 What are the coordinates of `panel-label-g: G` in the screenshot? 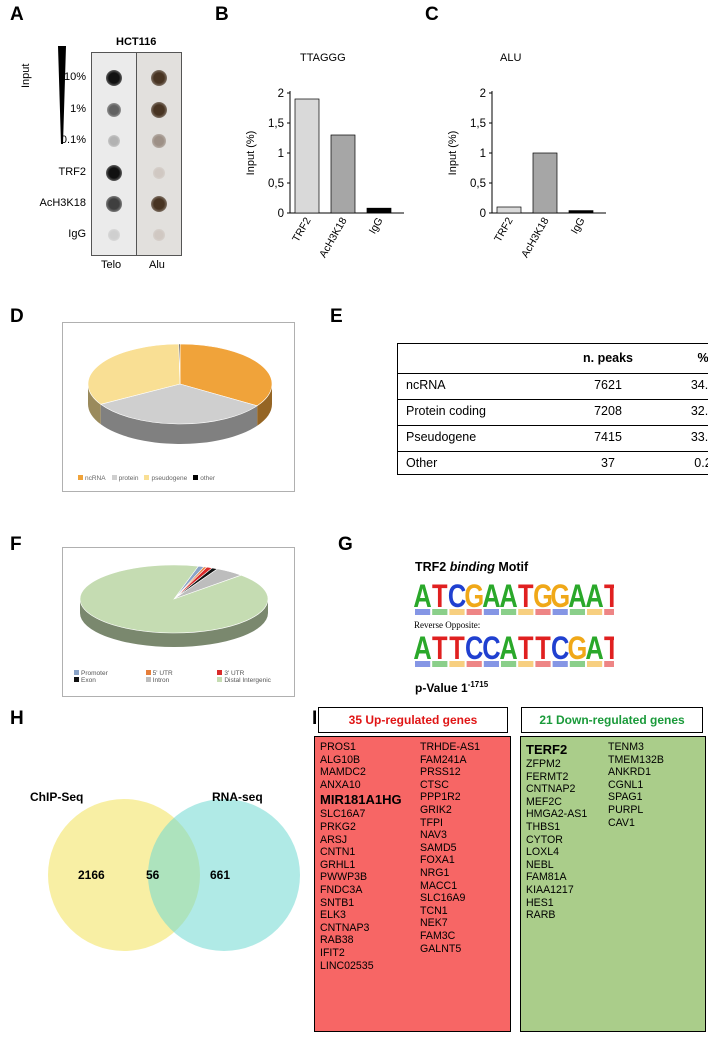 It's located at (345, 544).